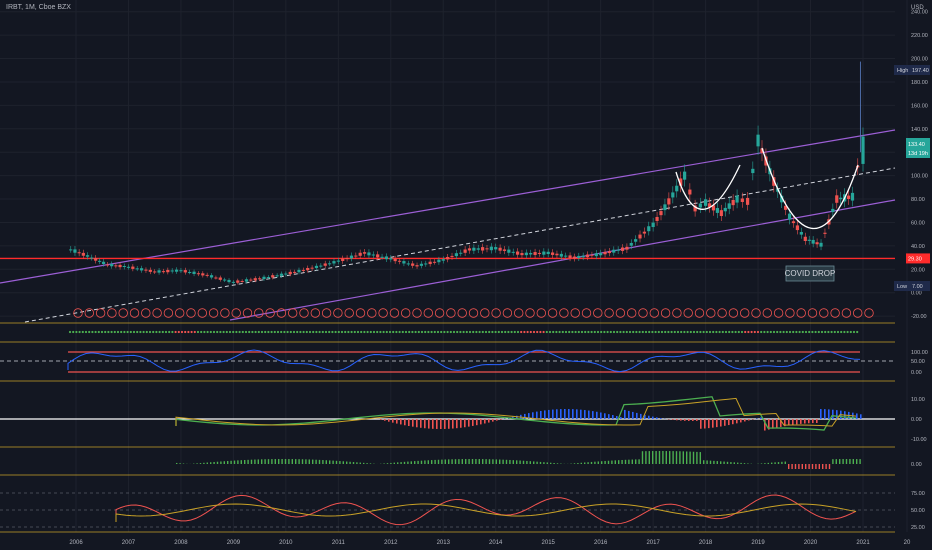  Describe the element at coordinates (918, 270) in the screenshot. I see `price-tick-label: 20.00` at that location.